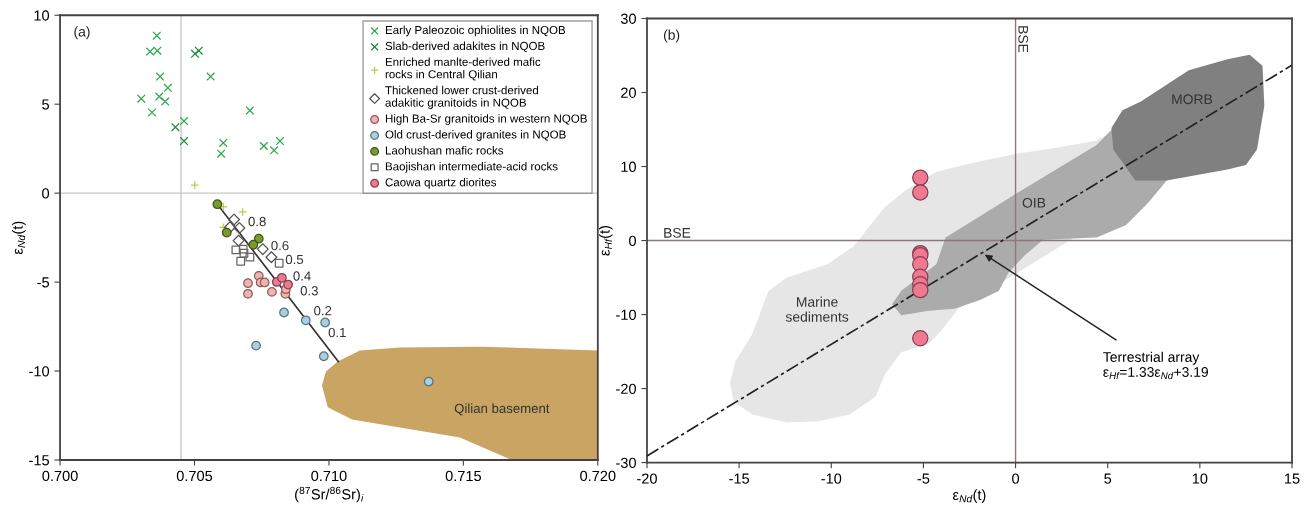 The width and height of the screenshot is (1311, 508). What do you see at coordinates (302, 276) in the screenshot?
I see `annotation: 0.4` at bounding box center [302, 276].